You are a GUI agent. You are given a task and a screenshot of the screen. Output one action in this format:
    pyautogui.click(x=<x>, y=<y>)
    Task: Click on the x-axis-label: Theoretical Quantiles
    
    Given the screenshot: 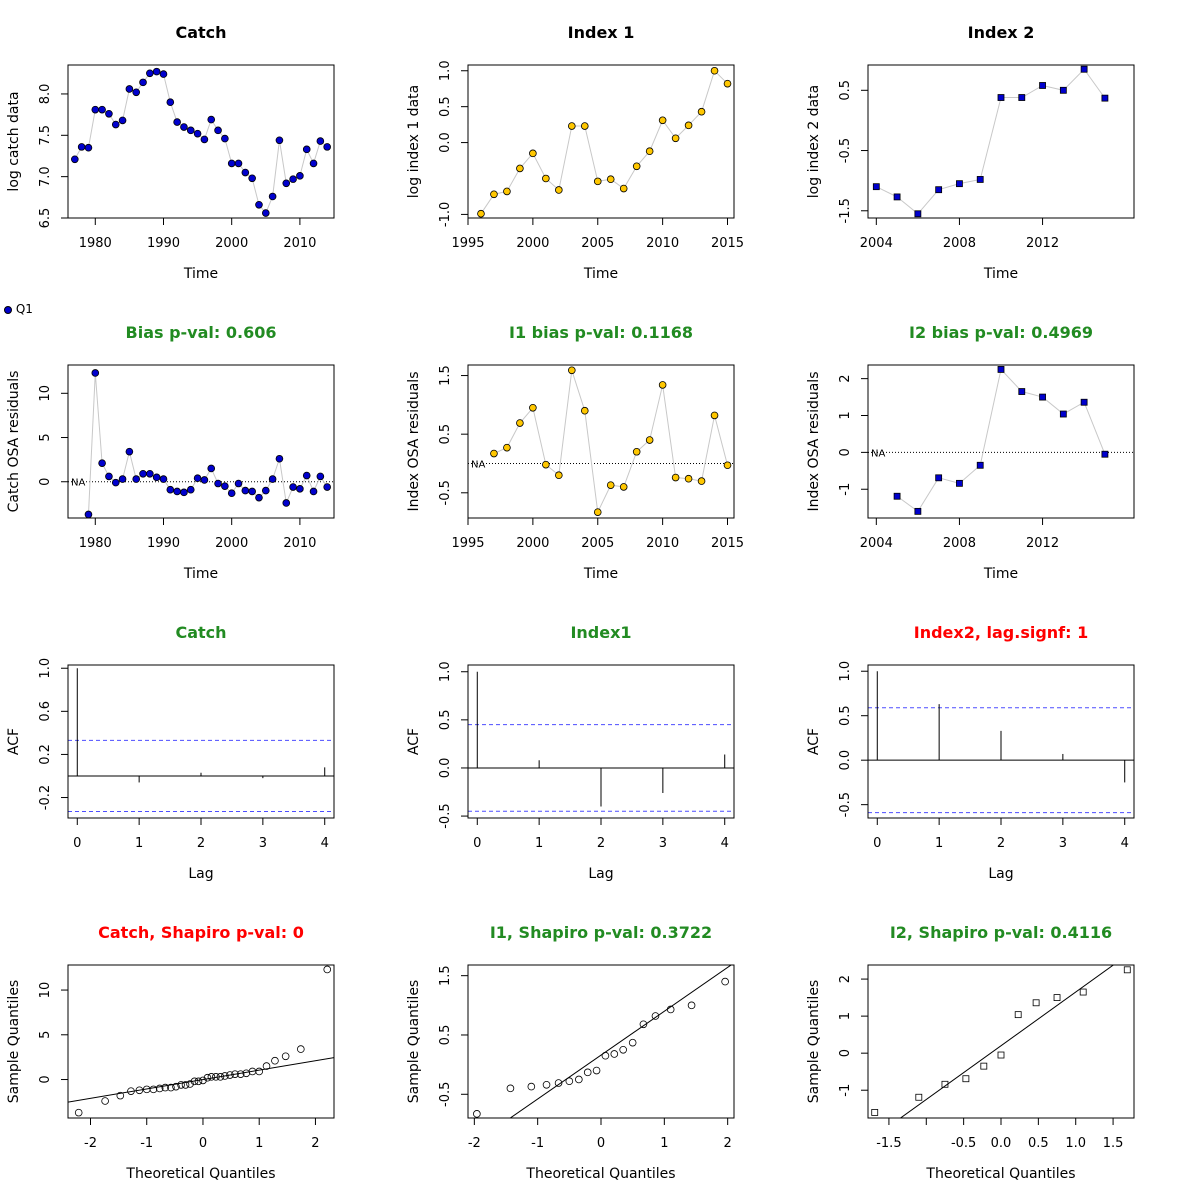 What is the action you would take?
    pyautogui.click(x=600, y=1174)
    